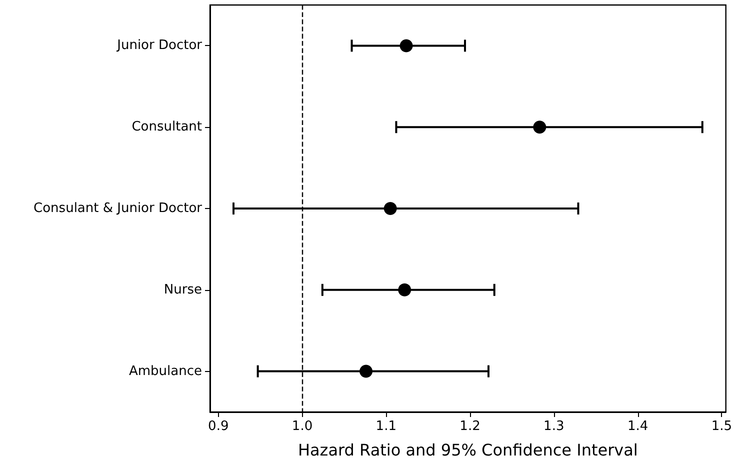  Describe the element at coordinates (218, 426) in the screenshot. I see `x-tick-label: 0.9` at that location.